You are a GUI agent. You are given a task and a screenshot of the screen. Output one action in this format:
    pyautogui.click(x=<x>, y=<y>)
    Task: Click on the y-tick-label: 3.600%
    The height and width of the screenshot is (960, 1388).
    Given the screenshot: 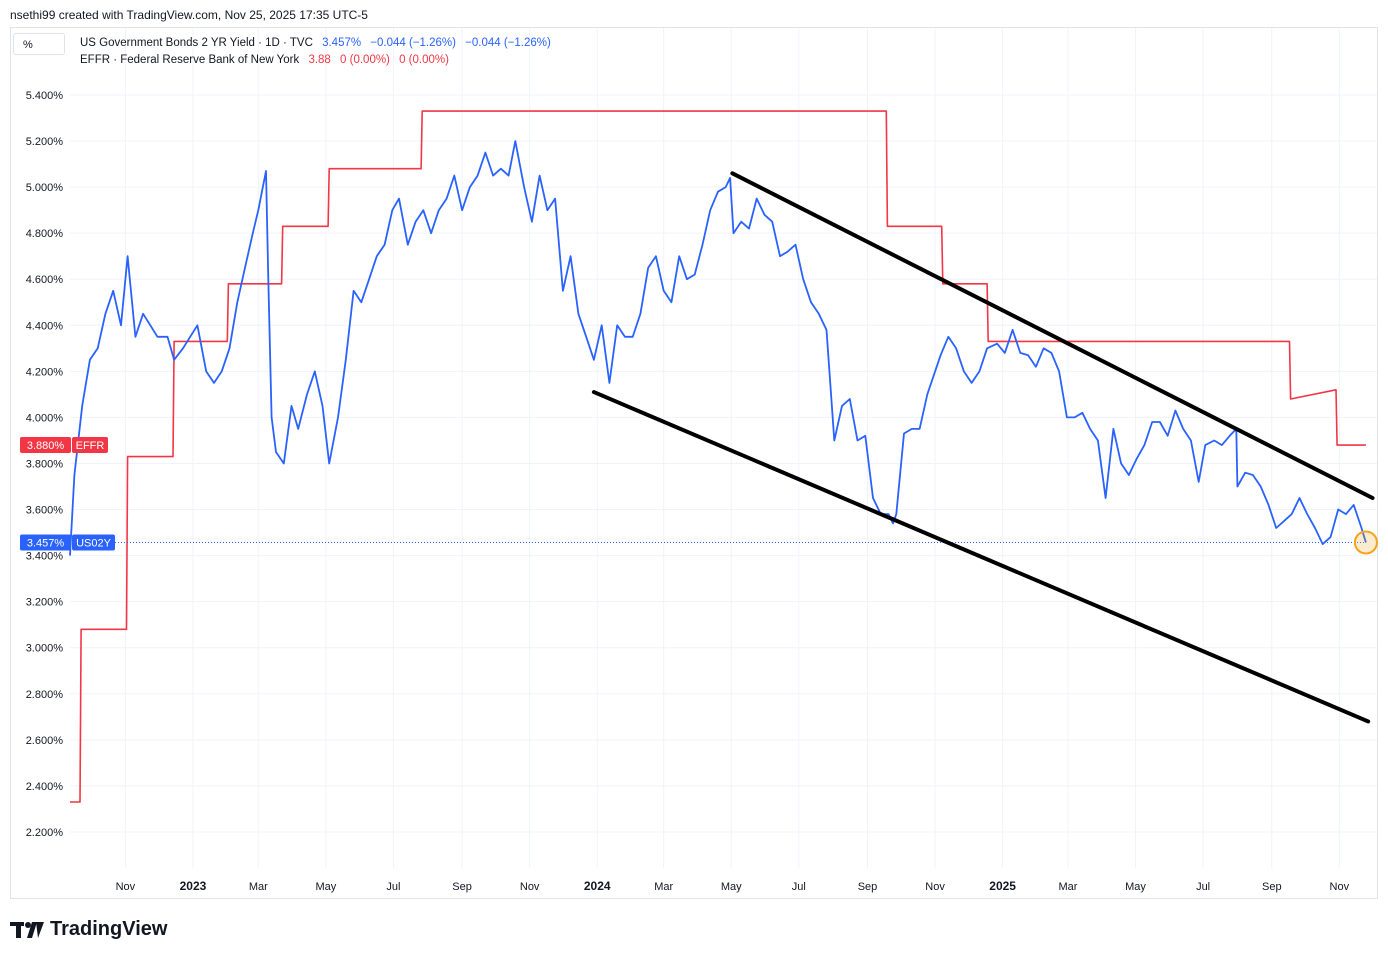 What is the action you would take?
    pyautogui.click(x=45, y=511)
    